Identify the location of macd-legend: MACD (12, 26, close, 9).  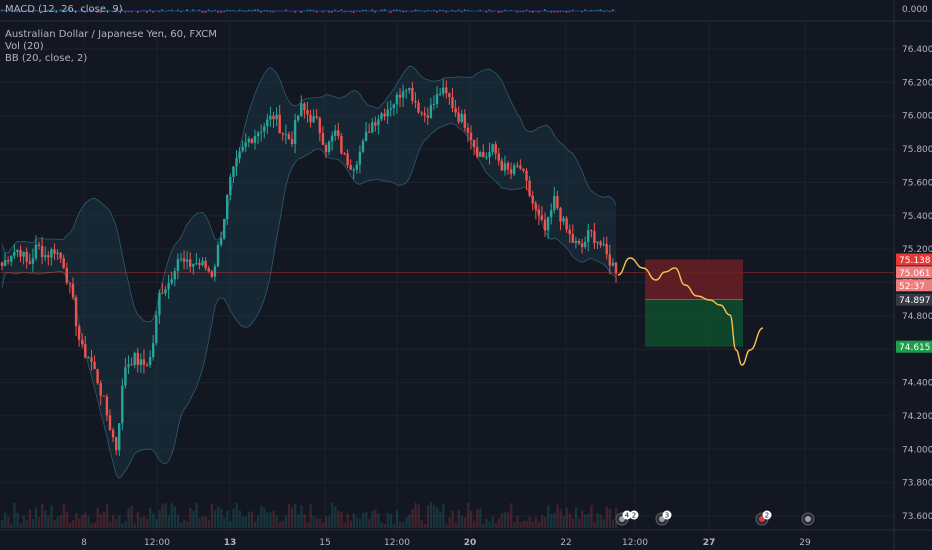
(64, 9).